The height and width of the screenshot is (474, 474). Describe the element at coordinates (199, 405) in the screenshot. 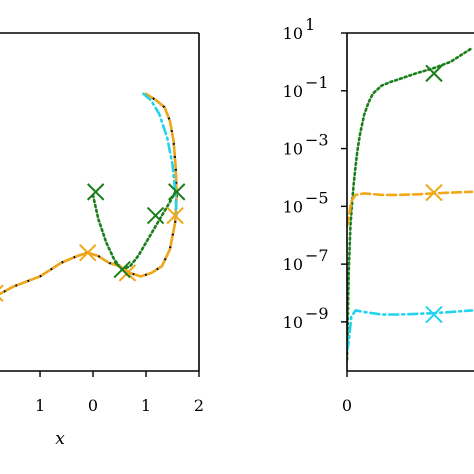

I see `left-x-tick-label-3: 2` at that location.